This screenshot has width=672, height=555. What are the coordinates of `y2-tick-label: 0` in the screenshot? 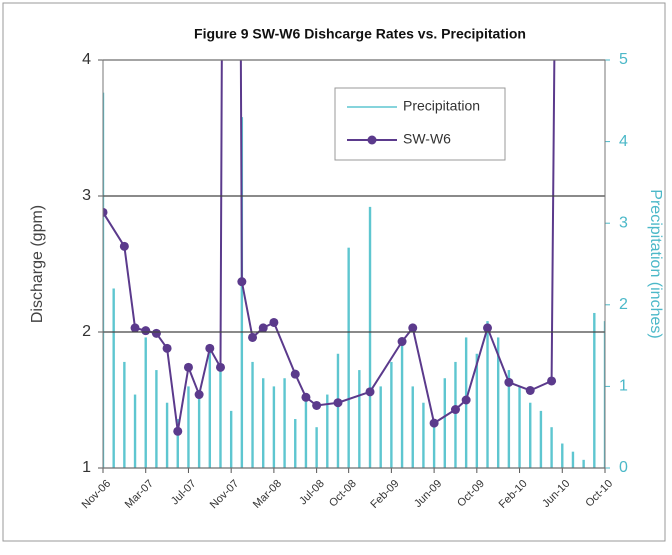 It's located at (623, 467).